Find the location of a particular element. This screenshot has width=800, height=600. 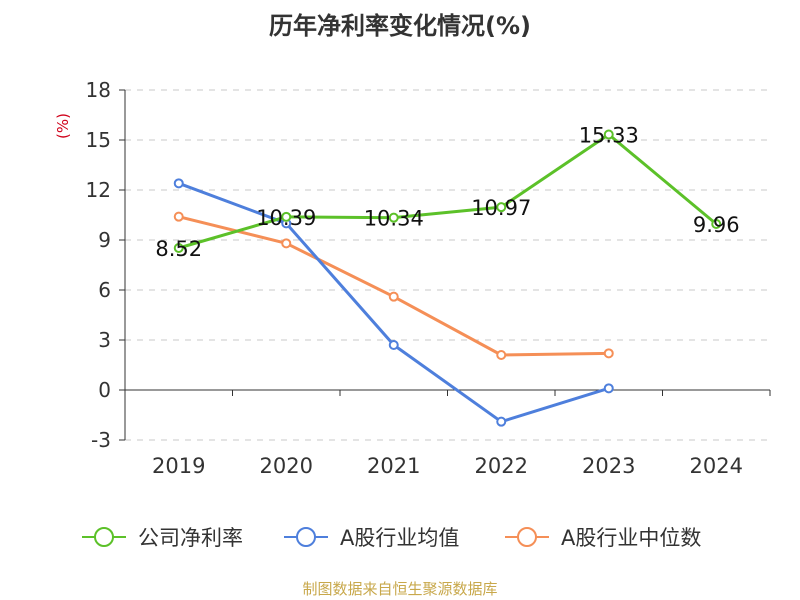

x-tick-label: 2021 is located at coordinates (393, 466).